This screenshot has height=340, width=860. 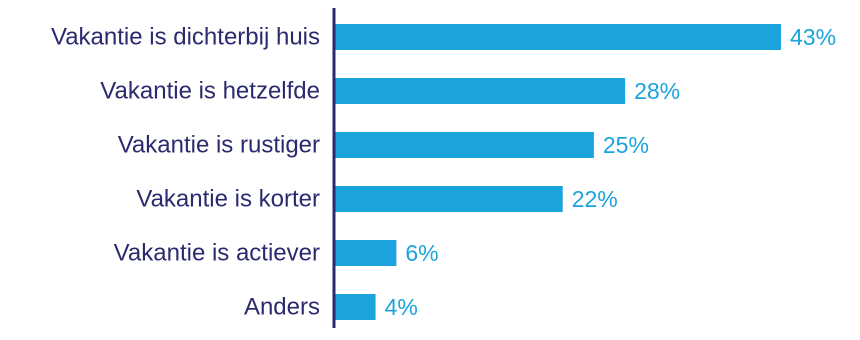 I want to click on value-label: 4%, so click(x=401, y=307).